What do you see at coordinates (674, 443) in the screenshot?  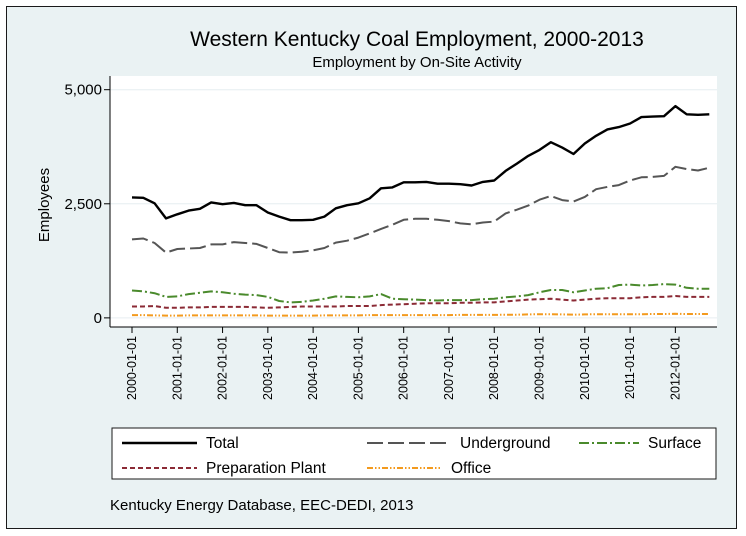 I see `legend-label: Surface` at bounding box center [674, 443].